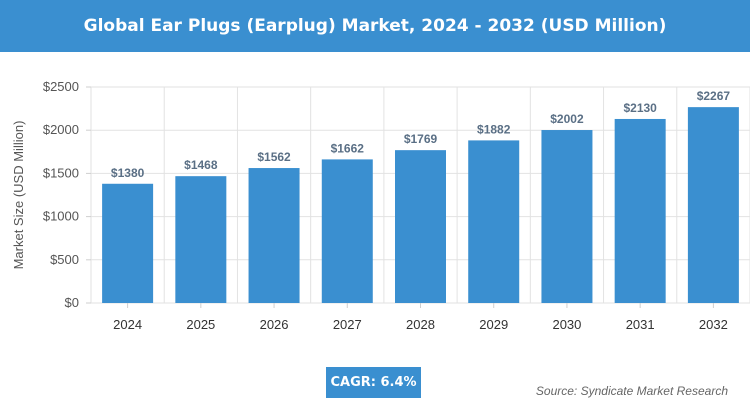 This screenshot has height=417, width=750. Describe the element at coordinates (274, 324) in the screenshot. I see `x-tick-label: 2026` at that location.